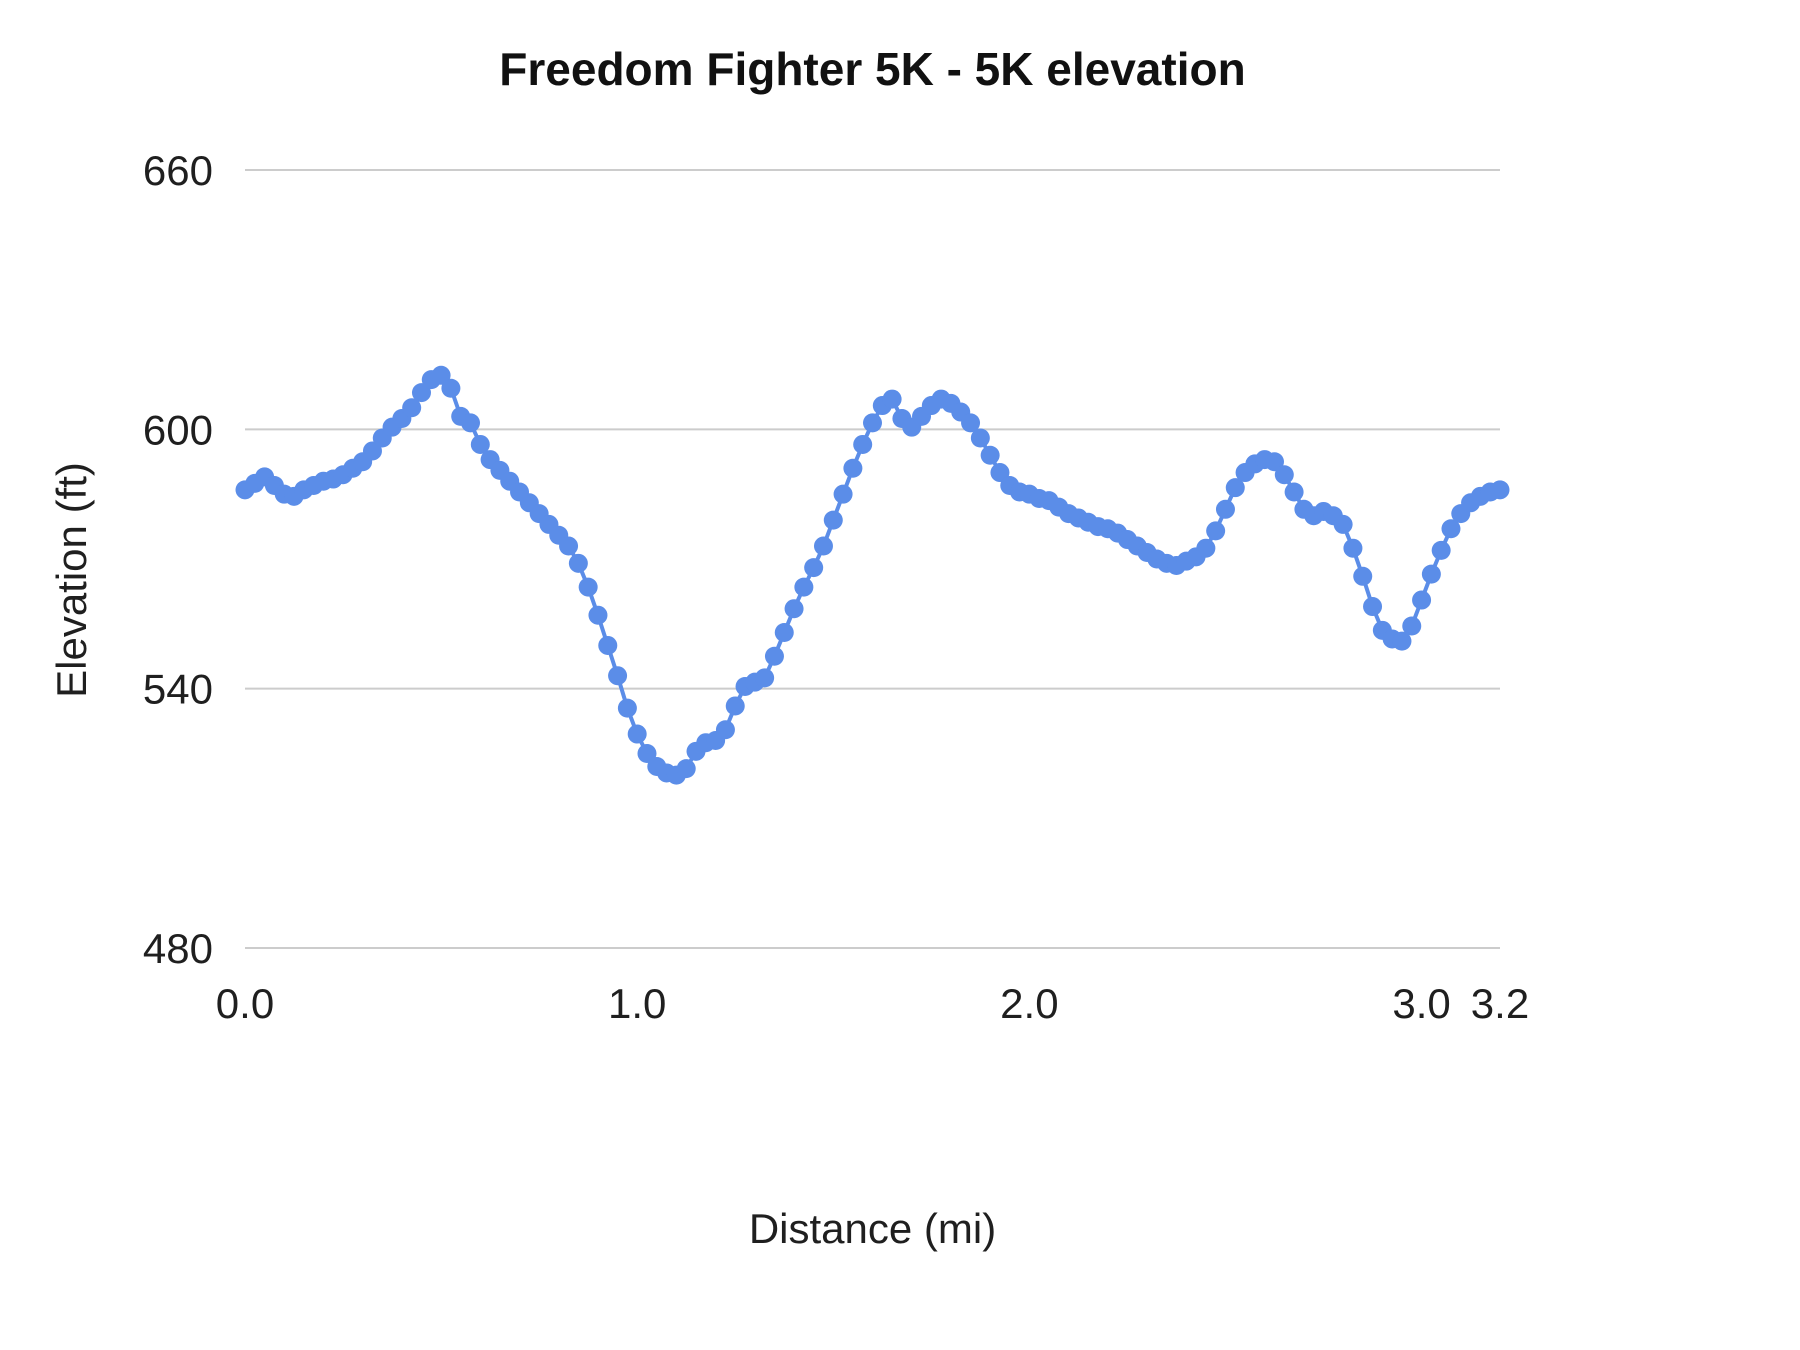  What do you see at coordinates (245, 1003) in the screenshot?
I see `x-tick-label: 0.0` at bounding box center [245, 1003].